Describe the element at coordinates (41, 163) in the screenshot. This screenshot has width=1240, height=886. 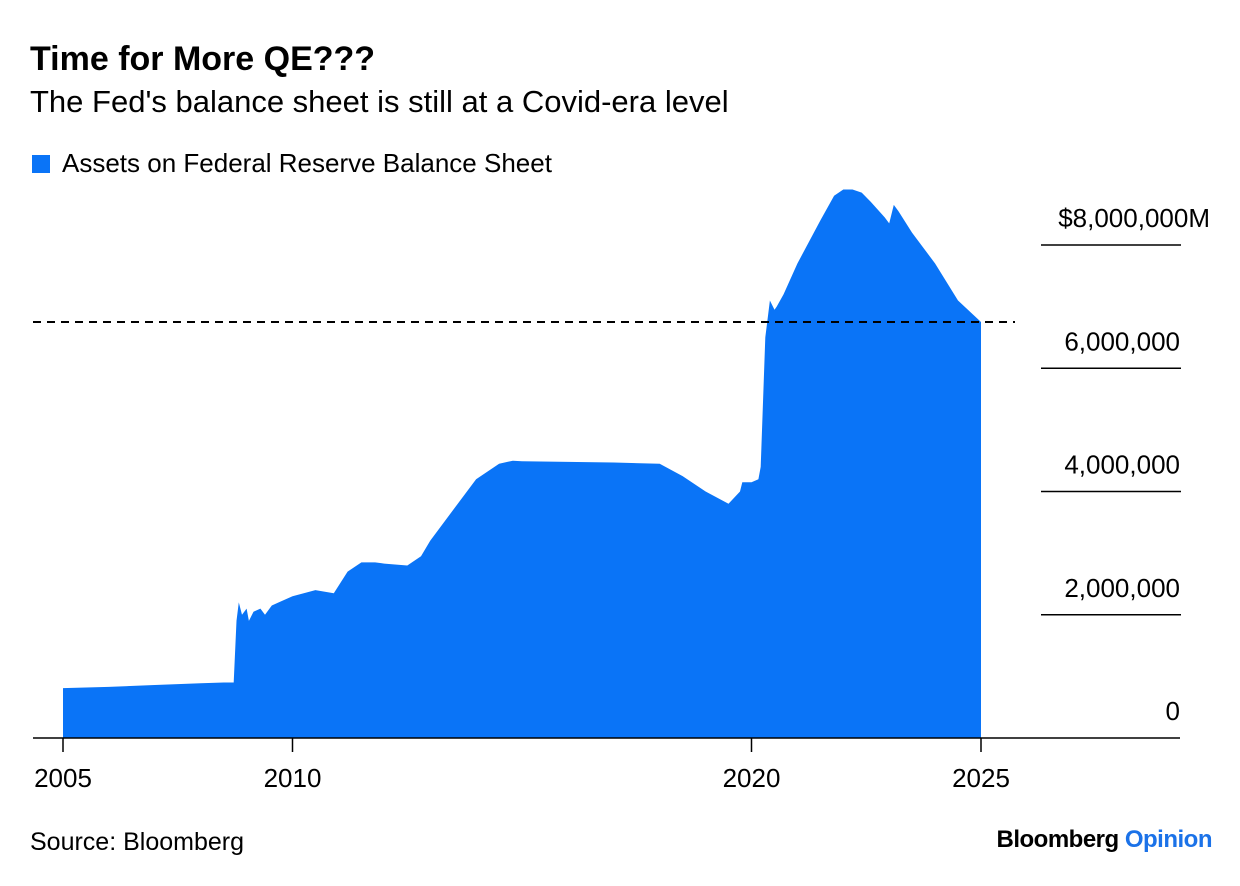
I see `legend-swatch` at that location.